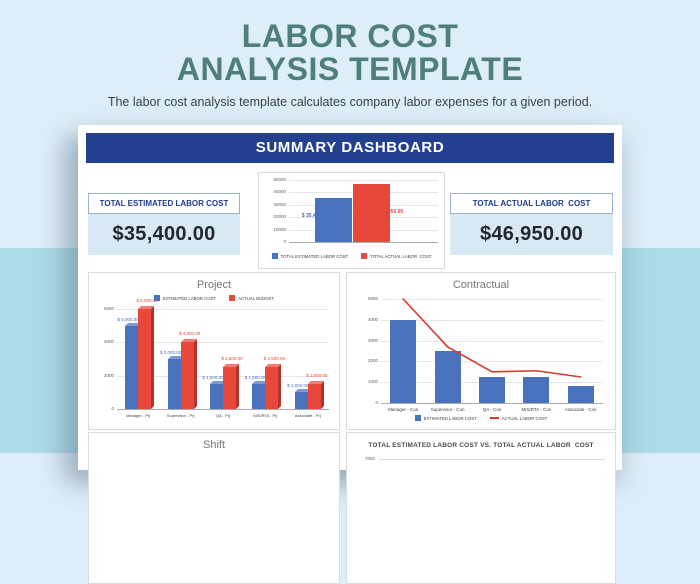 The height and width of the screenshot is (584, 700). Describe the element at coordinates (213, 445) in the screenshot. I see `shift-chart-title: Shift` at that location.